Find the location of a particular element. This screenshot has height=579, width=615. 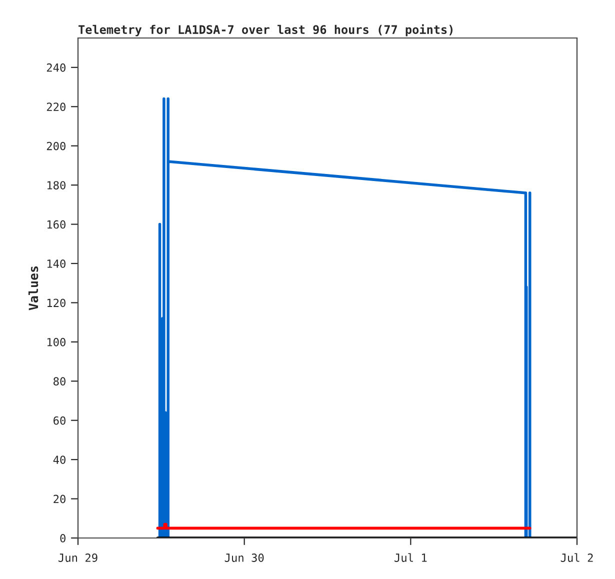

chart-title: Telemetry for LA1DSA-7 over last 96 hours (77 points) is located at coordinates (265, 30).